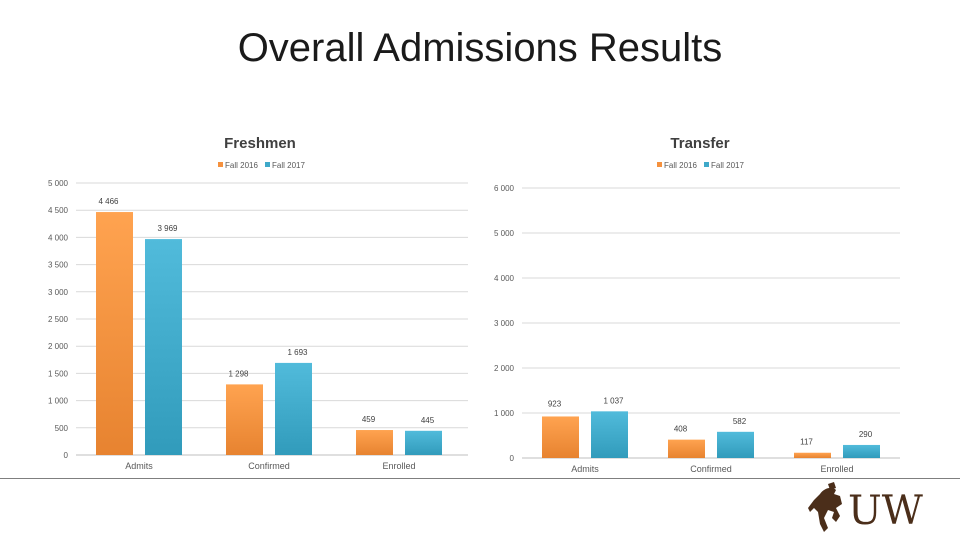 The image size is (960, 540). I want to click on transfer-bar-confirmed-fall-2016, so click(686, 448).